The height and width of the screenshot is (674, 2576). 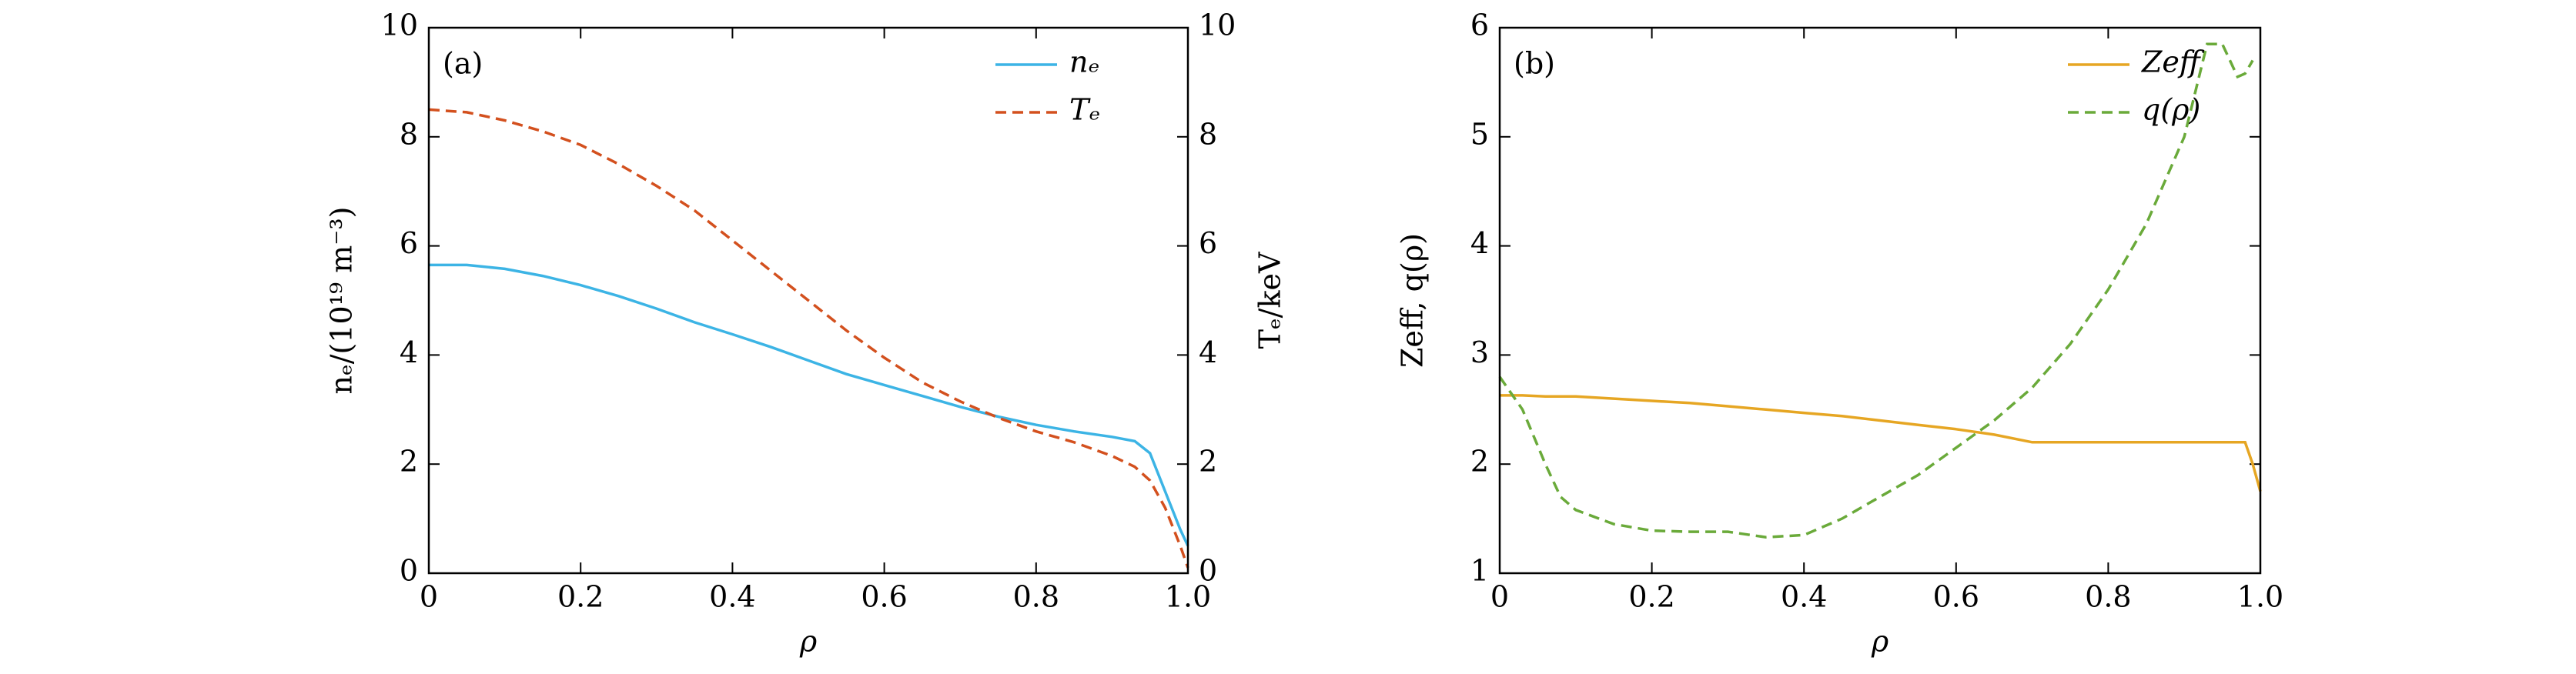 I want to click on y2-tick-label: 4, so click(x=1208, y=352).